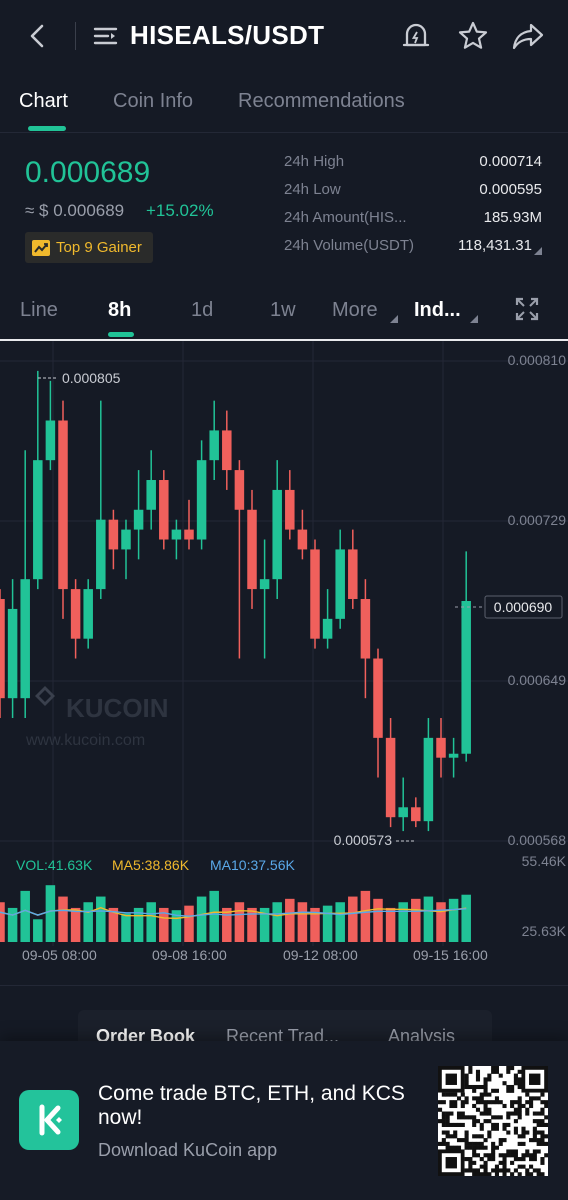 This screenshot has height=1200, width=568. Describe the element at coordinates (538, 251) in the screenshot. I see `dropdown-triangle-icon` at that location.